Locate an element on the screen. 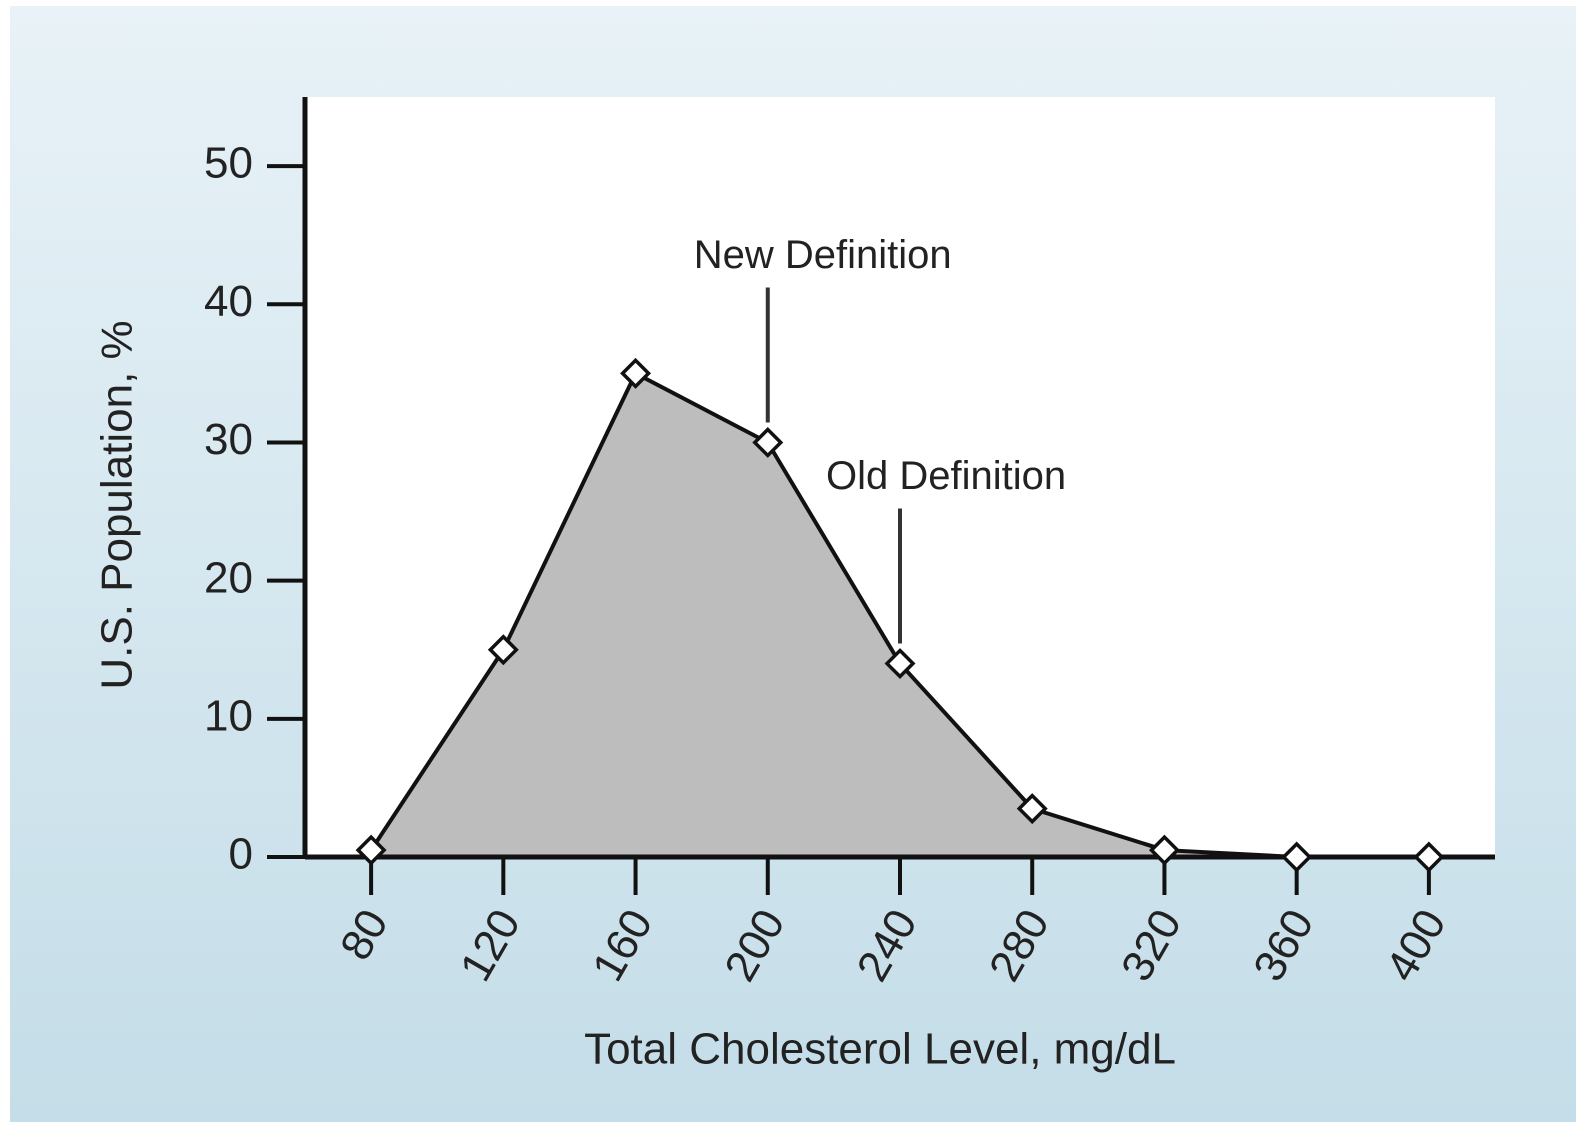 The width and height of the screenshot is (1584, 1134). y-tick-label: 30 is located at coordinates (228, 439).